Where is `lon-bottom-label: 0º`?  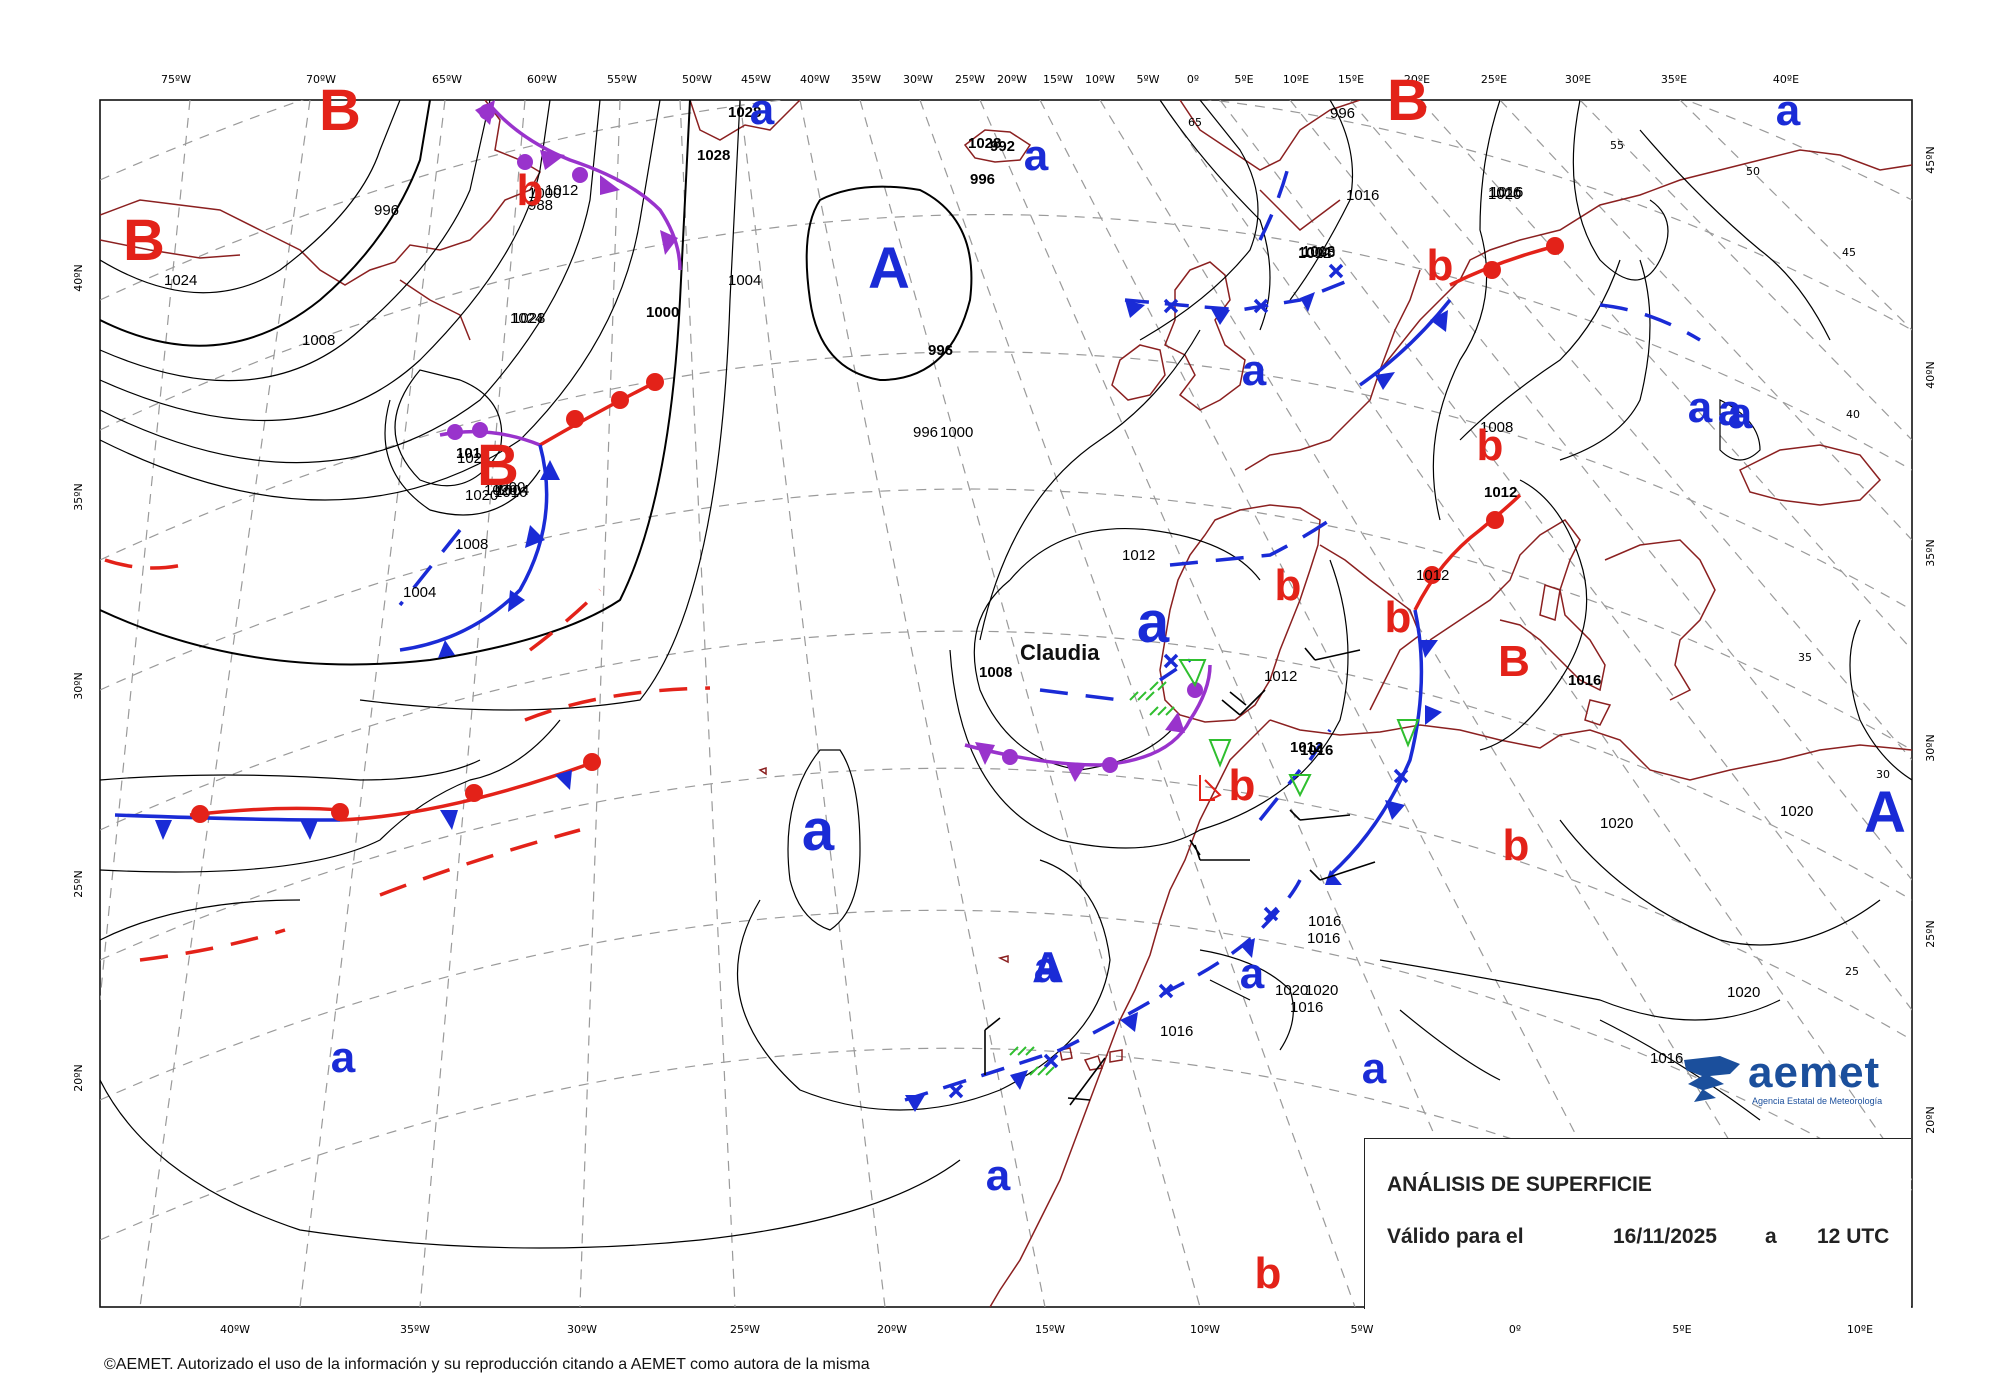 lon-bottom-label: 0º is located at coordinates (1515, 1329).